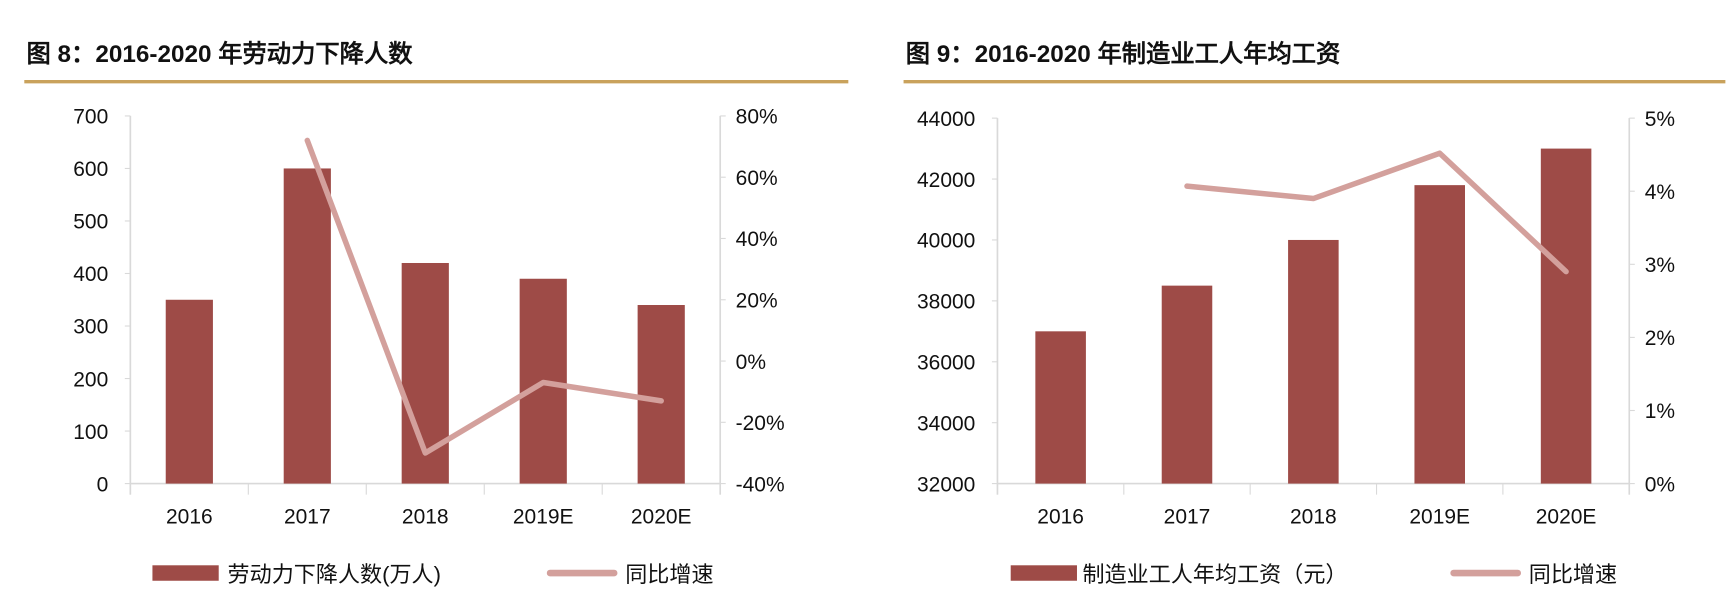 Image resolution: width=1732 pixels, height=594 pixels. I want to click on y-tick-label: 300, so click(90, 327).